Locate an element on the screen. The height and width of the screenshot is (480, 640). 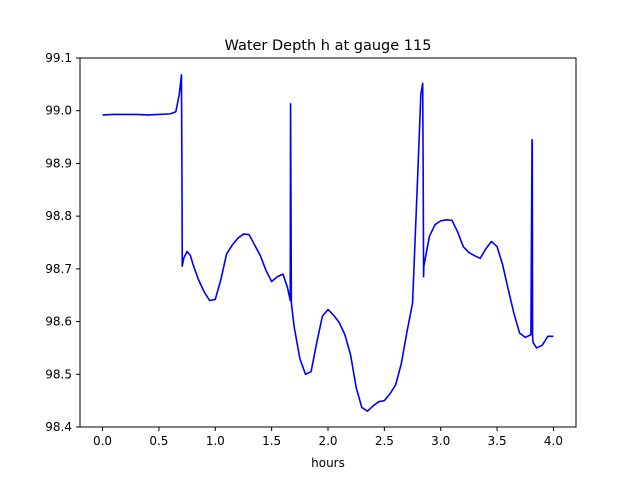
x-tick-label: 2.0 is located at coordinates (327, 441).